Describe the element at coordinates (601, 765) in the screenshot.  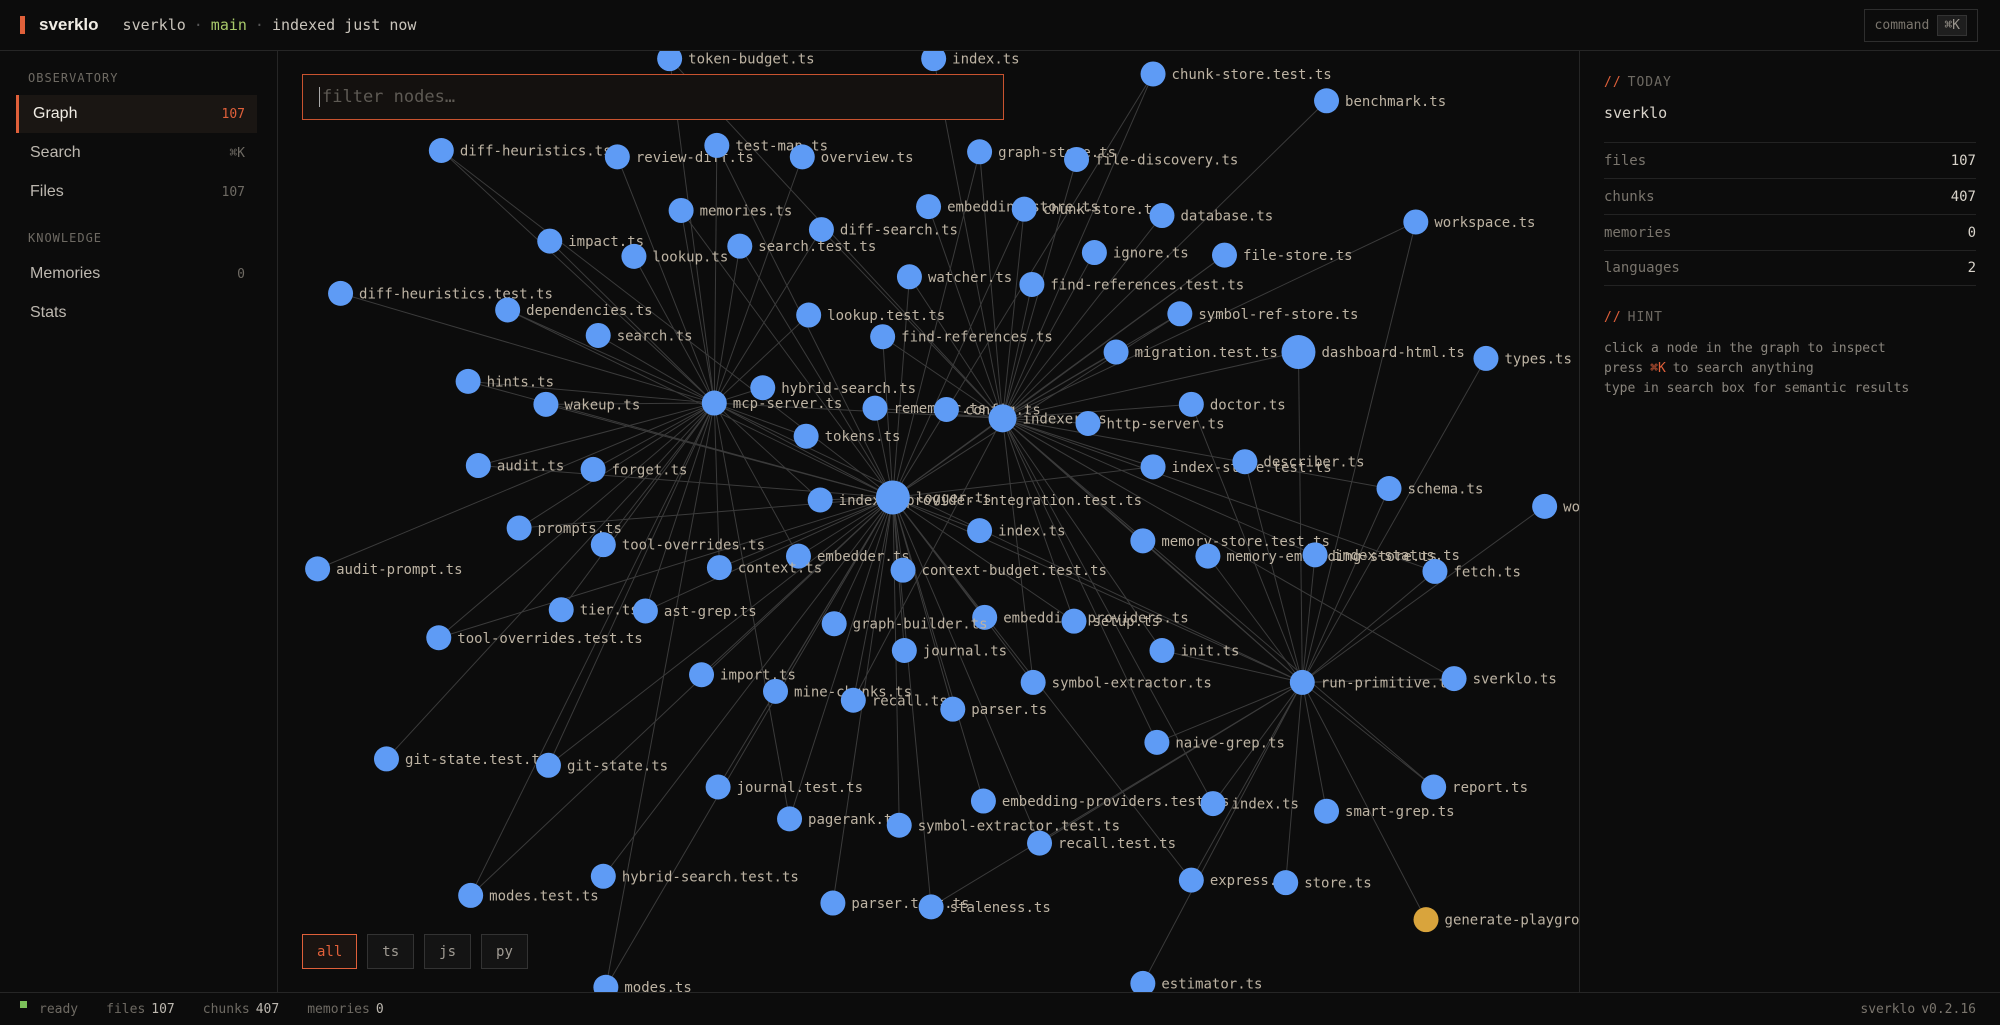
I see `graph-node: git-state.ts` at that location.